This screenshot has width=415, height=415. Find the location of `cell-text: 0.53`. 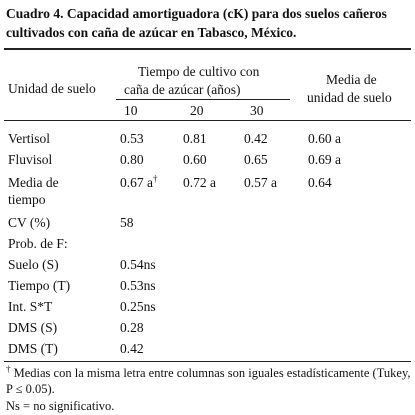

cell-text: 0.53 is located at coordinates (132, 138).